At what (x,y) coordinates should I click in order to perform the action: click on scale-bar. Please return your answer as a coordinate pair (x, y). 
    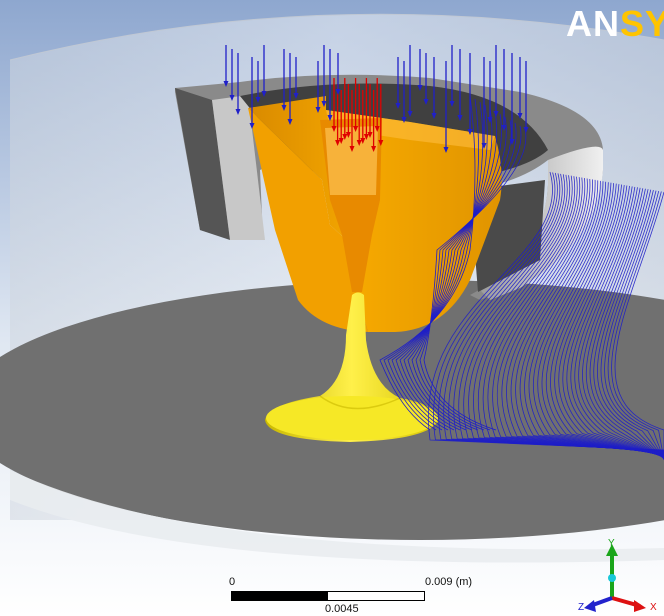
    Looking at the image, I should click on (328, 596).